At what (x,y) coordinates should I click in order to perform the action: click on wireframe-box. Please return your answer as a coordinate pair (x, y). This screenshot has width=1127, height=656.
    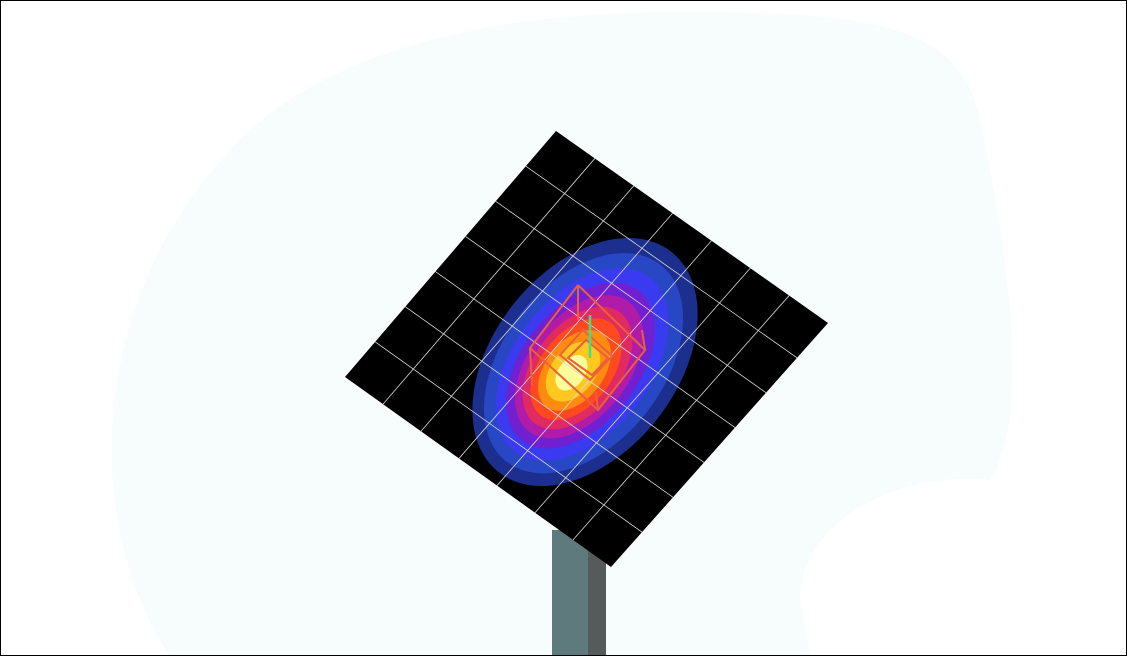
    Looking at the image, I should click on (587, 348).